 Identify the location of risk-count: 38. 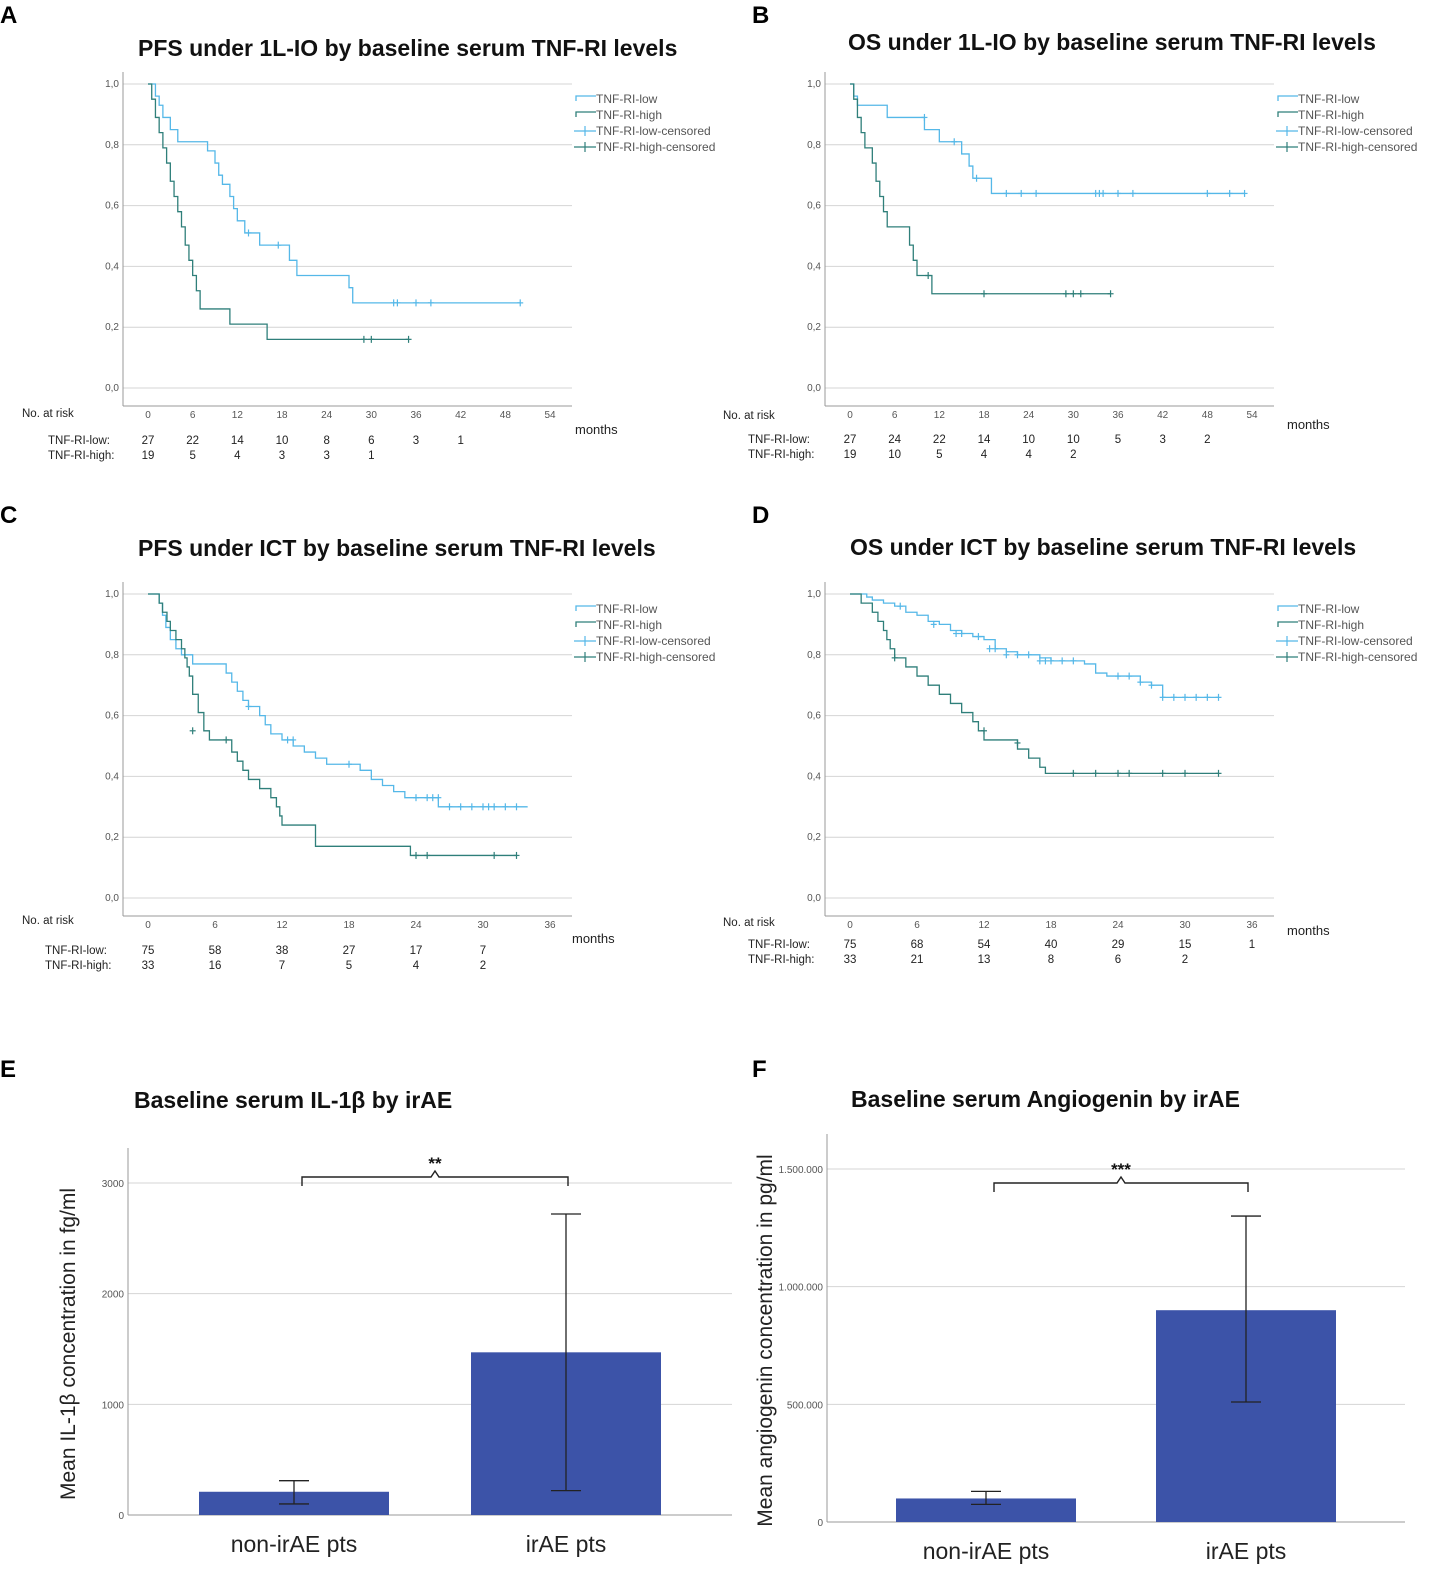
(282, 951).